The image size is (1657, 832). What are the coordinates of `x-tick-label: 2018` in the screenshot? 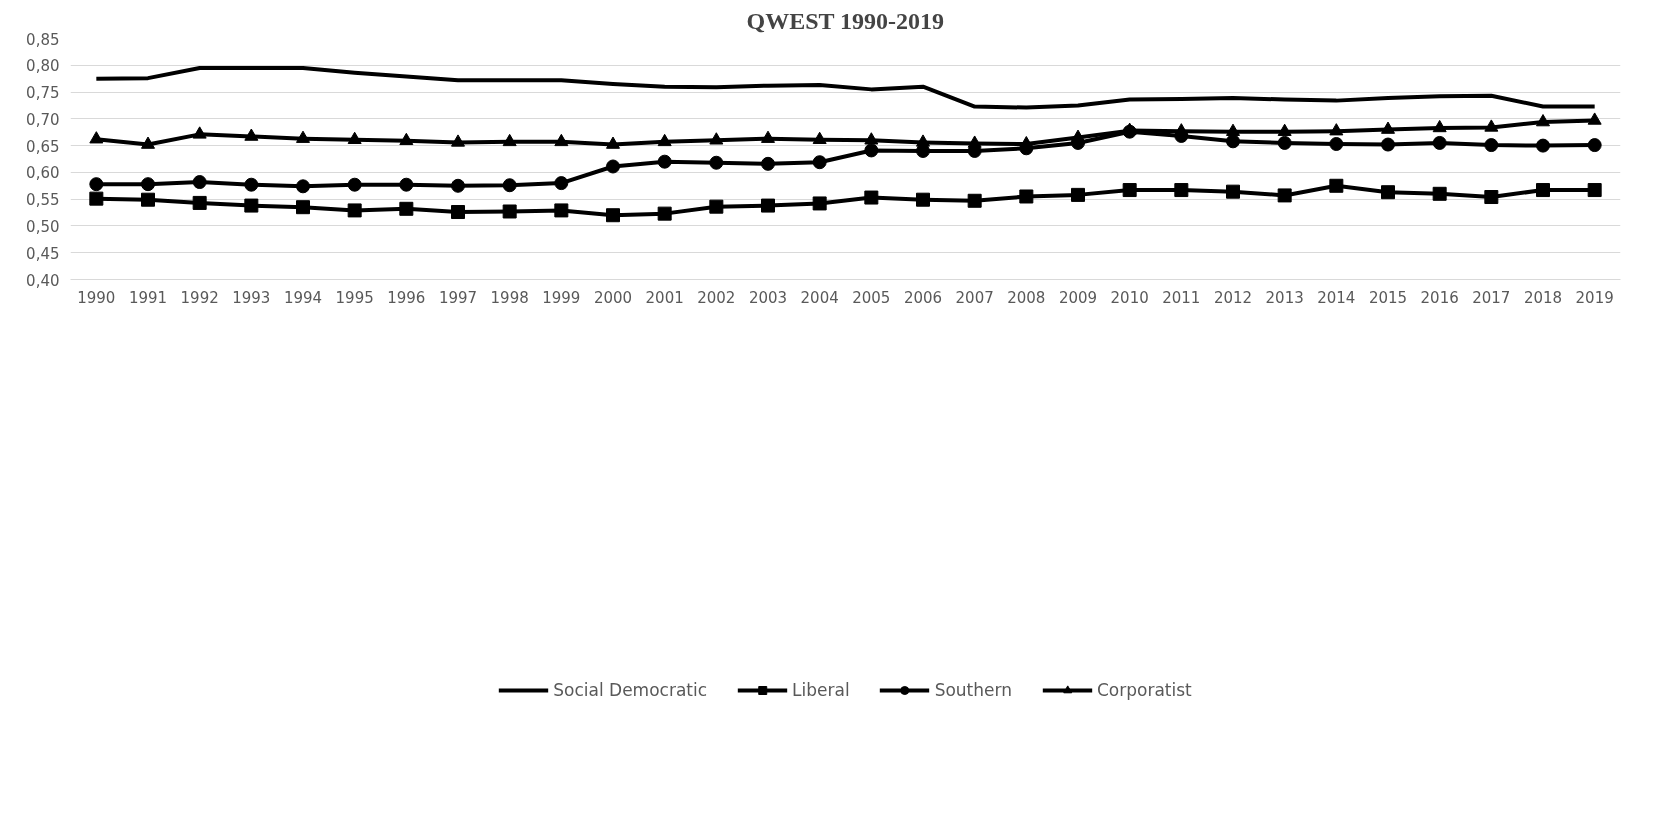 It's located at (1543, 297).